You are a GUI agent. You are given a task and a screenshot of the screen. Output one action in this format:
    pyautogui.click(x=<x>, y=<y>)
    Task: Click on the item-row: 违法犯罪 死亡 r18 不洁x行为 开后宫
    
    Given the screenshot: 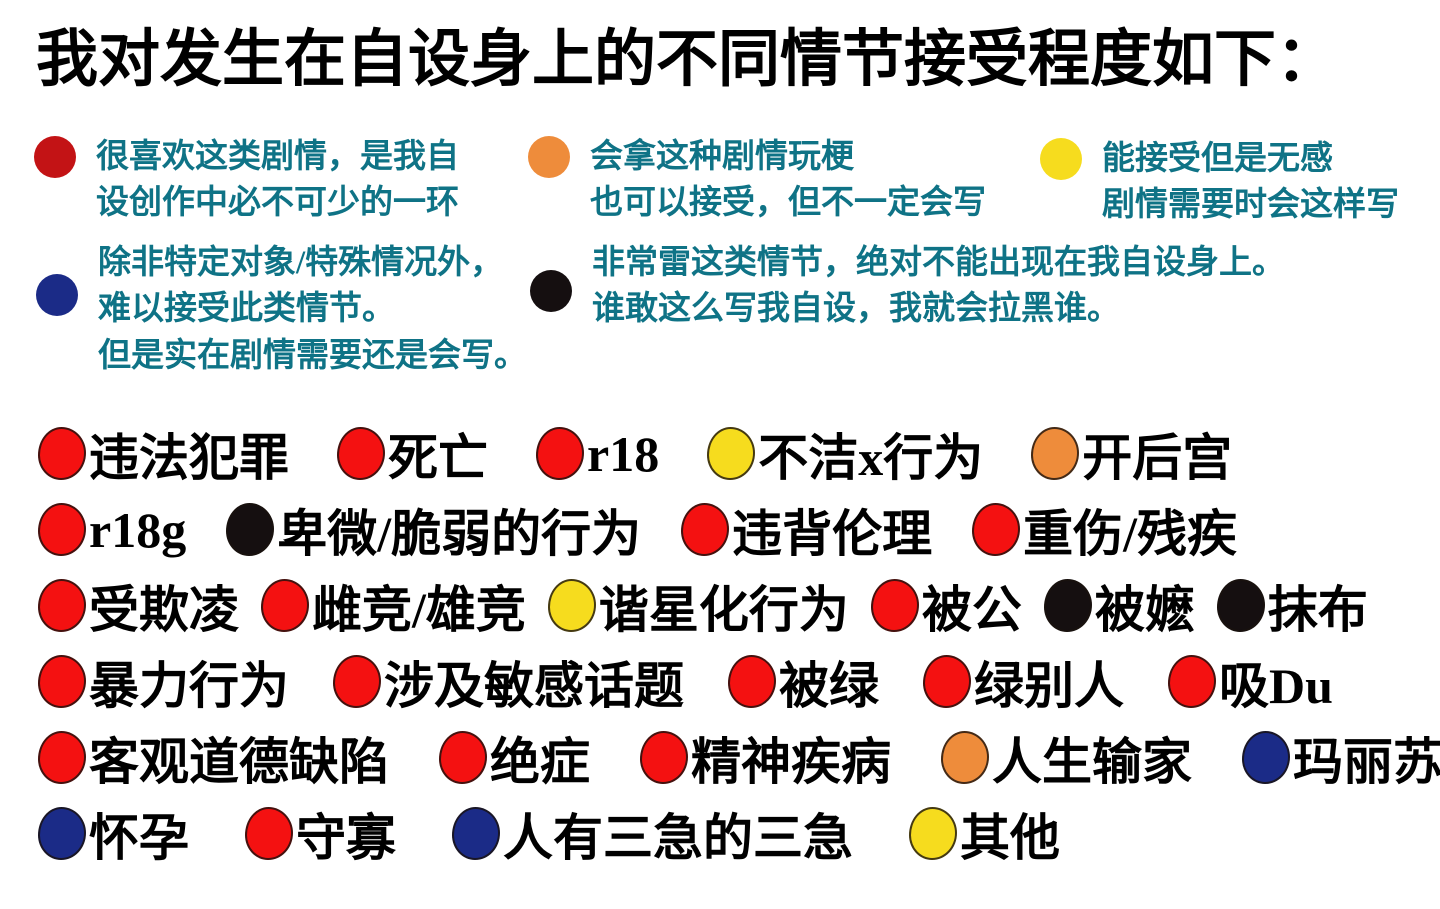 What is the action you would take?
    pyautogui.click(x=720, y=454)
    